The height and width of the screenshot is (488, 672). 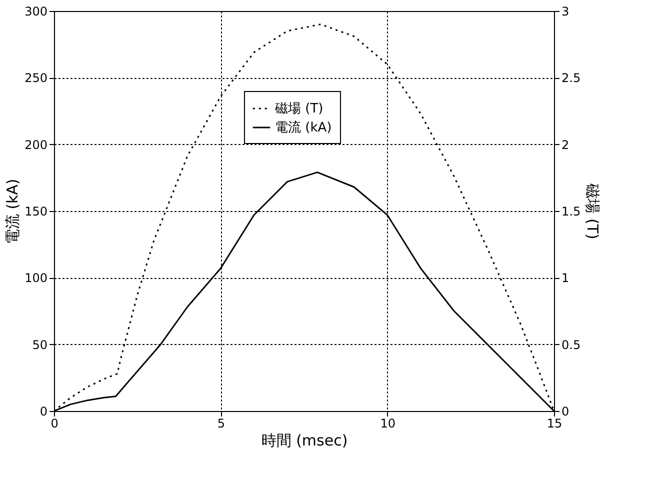 I want to click on y-tick-label: 200, so click(x=36, y=145).